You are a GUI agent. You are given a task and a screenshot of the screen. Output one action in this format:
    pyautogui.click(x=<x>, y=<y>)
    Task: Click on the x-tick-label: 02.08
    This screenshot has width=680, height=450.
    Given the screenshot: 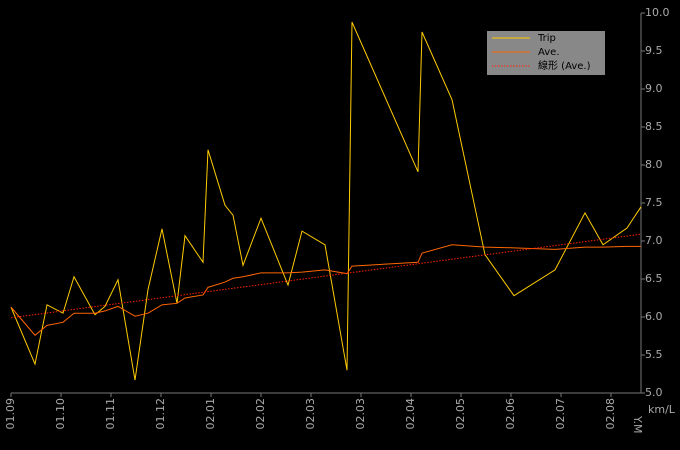 What is the action you would take?
    pyautogui.click(x=610, y=414)
    